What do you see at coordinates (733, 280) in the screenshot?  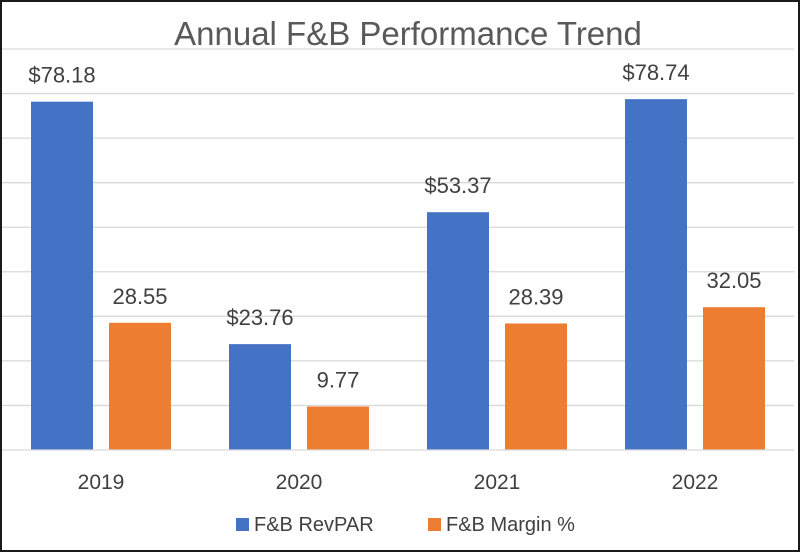 I see `data-label: 32.05` at bounding box center [733, 280].